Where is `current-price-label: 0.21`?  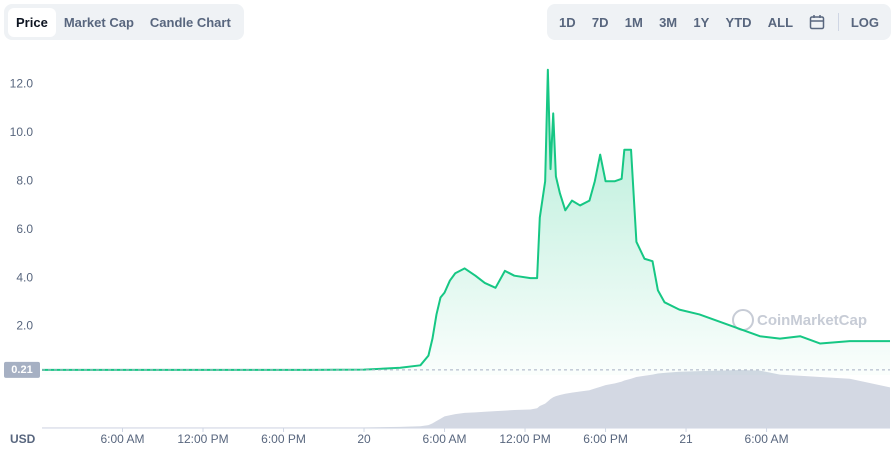 current-price-label: 0.21 is located at coordinates (21, 370).